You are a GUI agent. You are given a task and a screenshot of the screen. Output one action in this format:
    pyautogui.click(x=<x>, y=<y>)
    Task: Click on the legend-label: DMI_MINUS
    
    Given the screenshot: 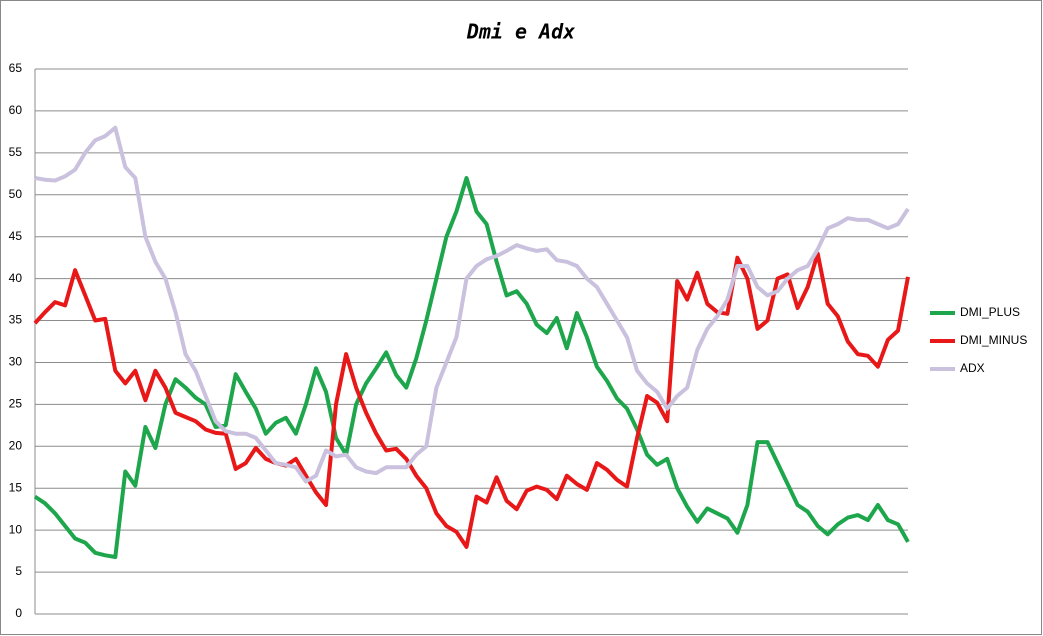 What is the action you would take?
    pyautogui.click(x=993, y=340)
    